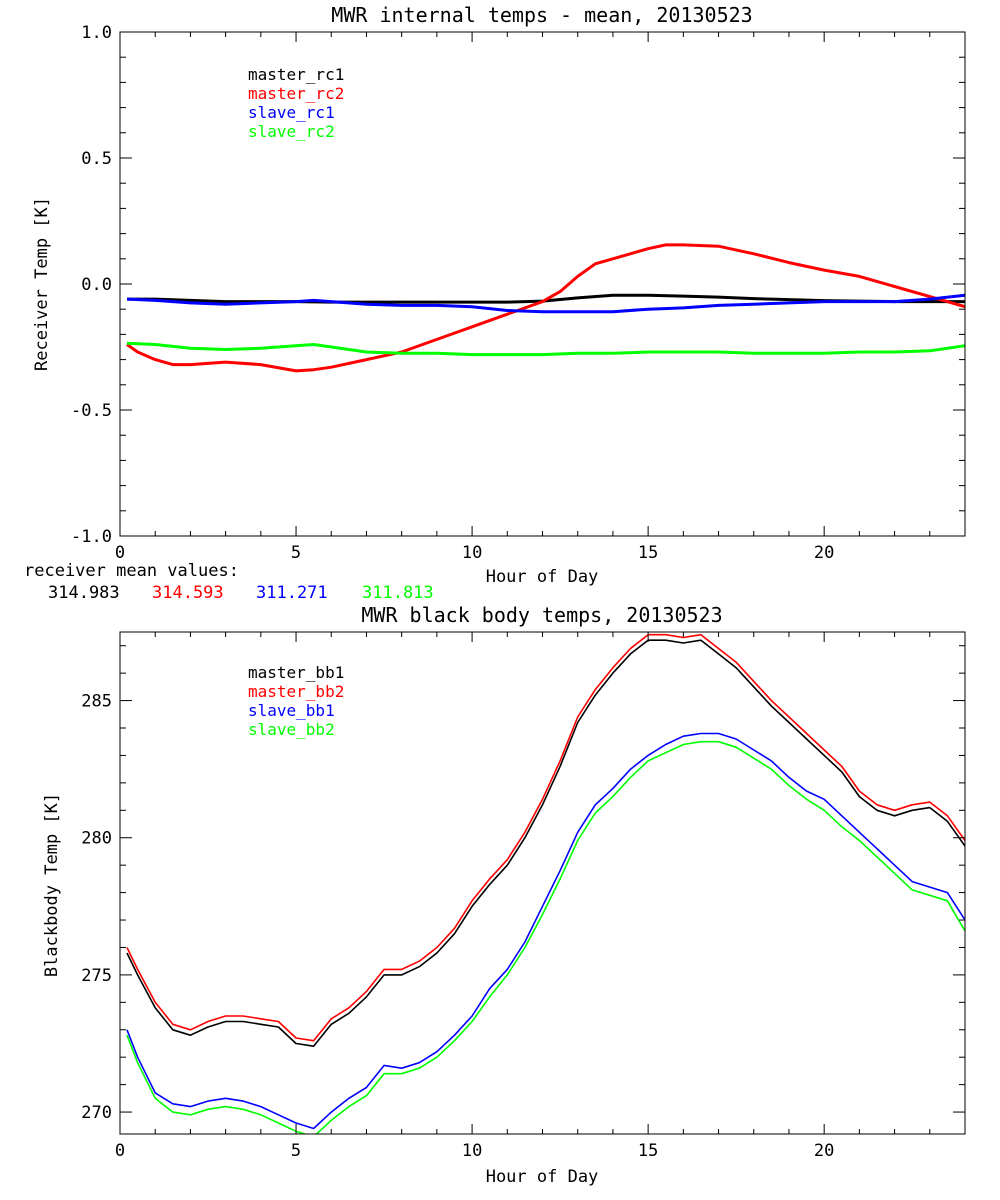 The height and width of the screenshot is (1200, 1000). Describe the element at coordinates (91, 537) in the screenshot. I see `y-tick-label: -1.0` at that location.